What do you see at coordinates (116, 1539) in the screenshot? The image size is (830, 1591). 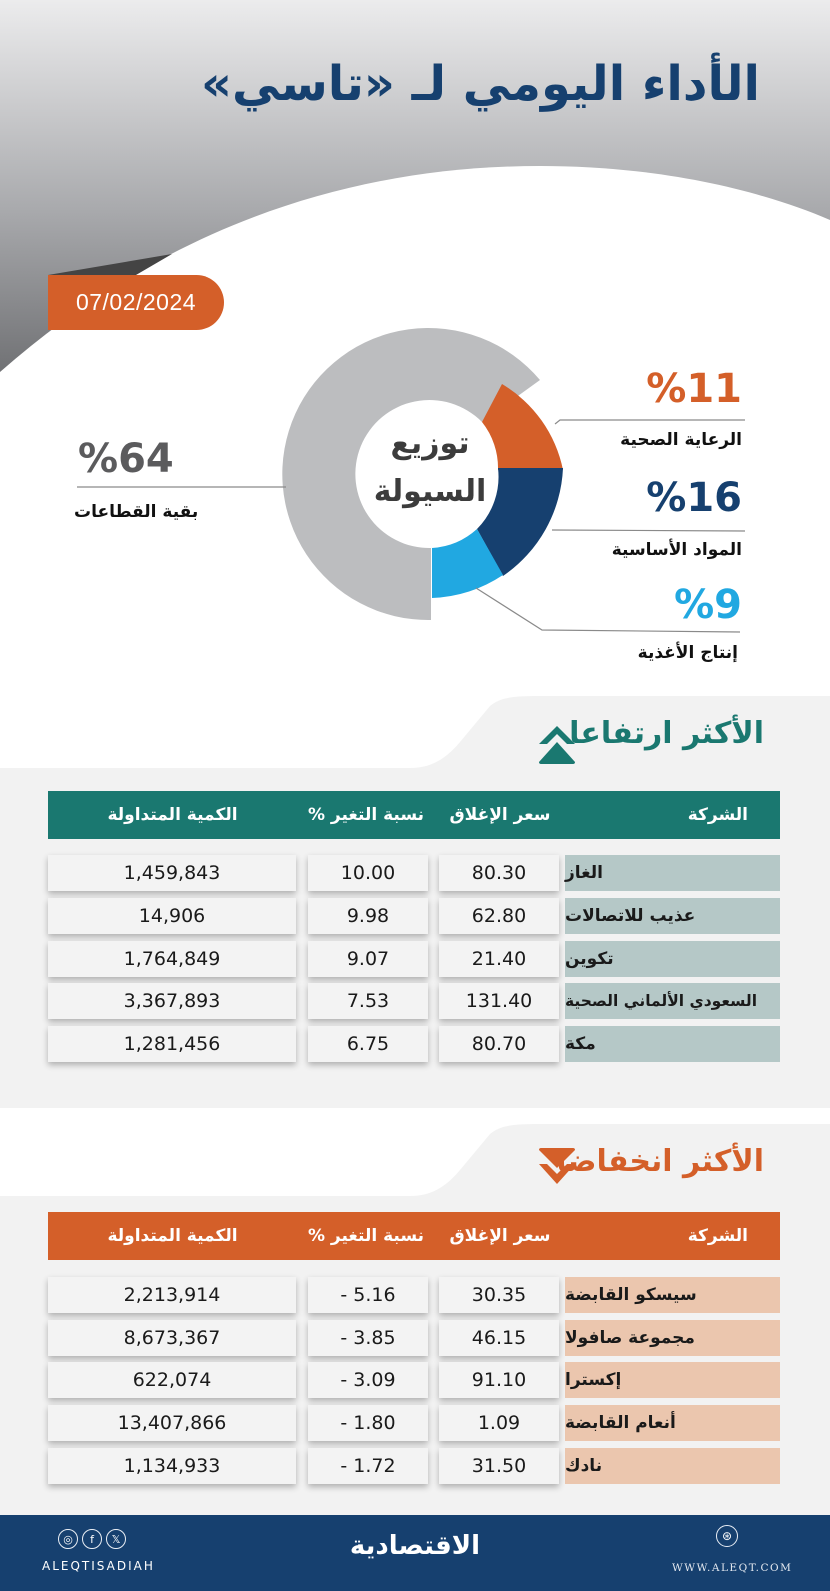 I see `x-icon: 𝕏` at bounding box center [116, 1539].